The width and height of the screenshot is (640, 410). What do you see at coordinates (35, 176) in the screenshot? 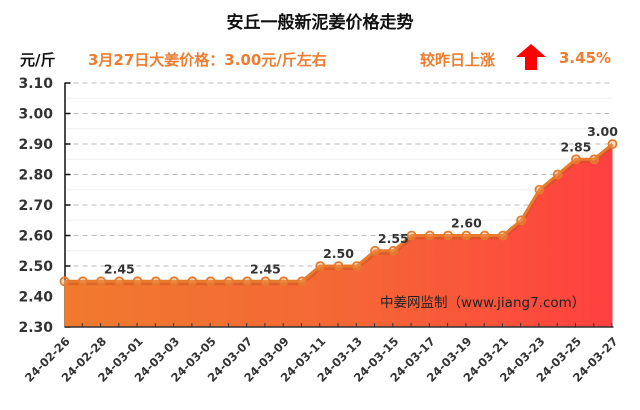
I see `y-tick-label: 2.80` at bounding box center [35, 176].